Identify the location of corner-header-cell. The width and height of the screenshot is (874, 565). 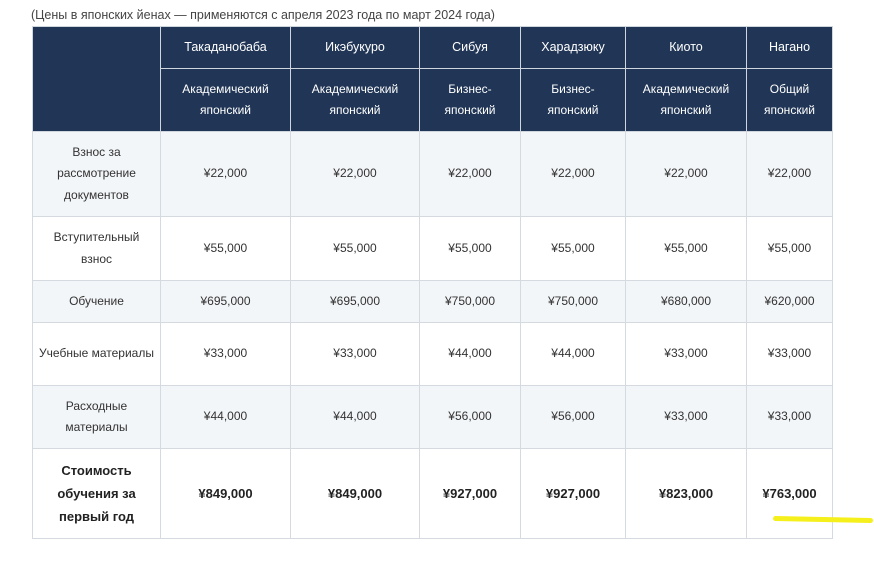
(96, 79).